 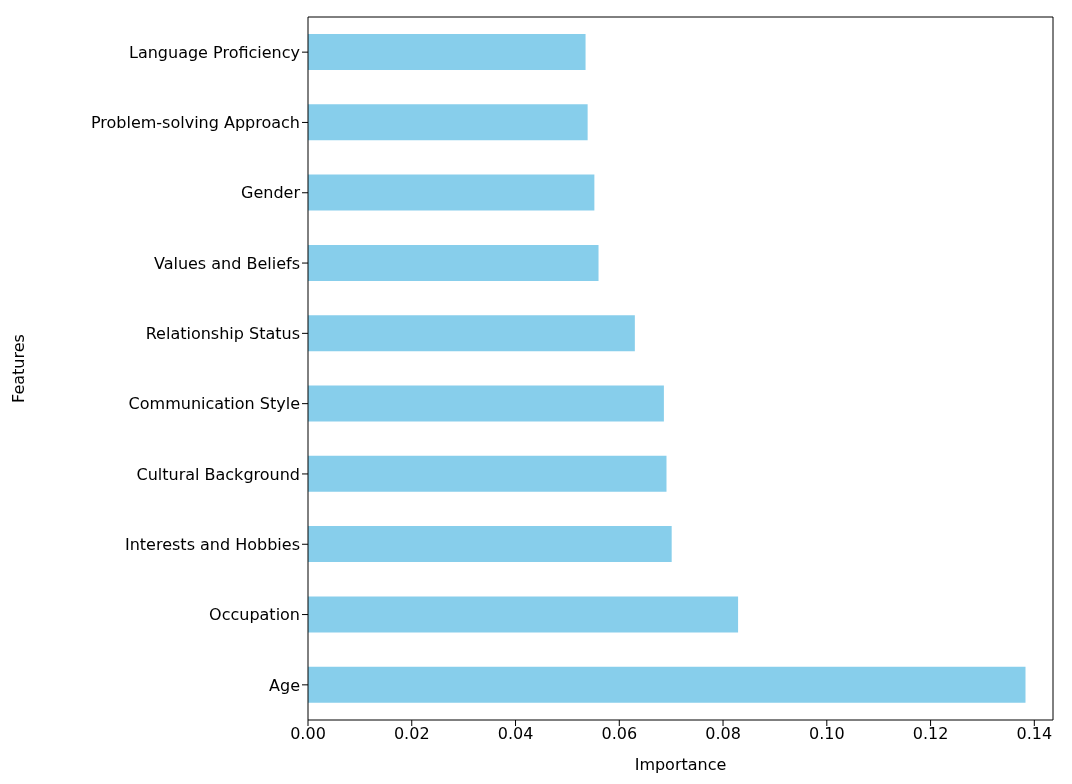 What do you see at coordinates (680, 764) in the screenshot?
I see `x-axis-title: Importance` at bounding box center [680, 764].